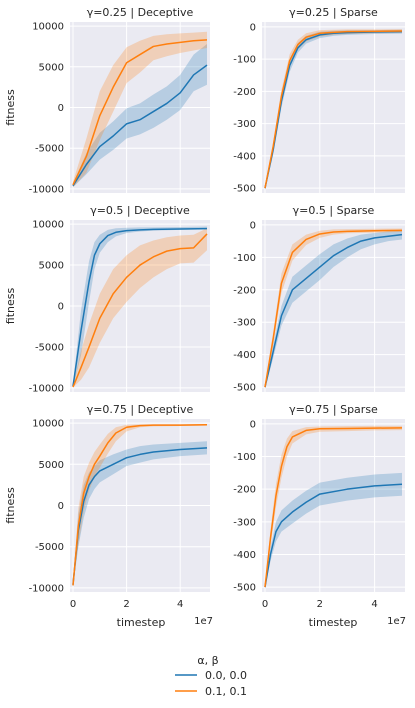 This screenshot has width=415, height=708. I want to click on legend-title: α, β, so click(207, 660).